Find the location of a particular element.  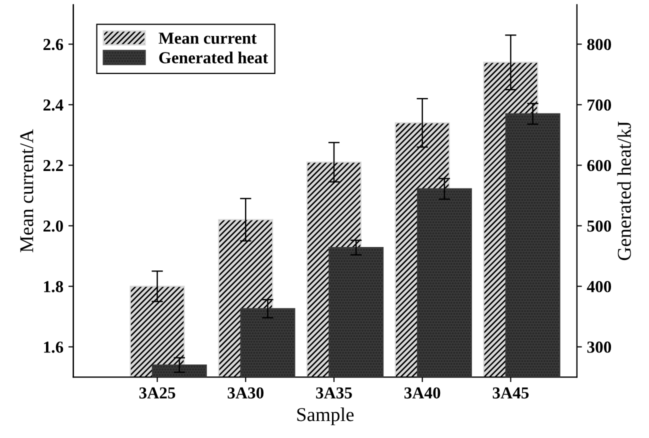

y2-axis-title: Generated heat/kJ is located at coordinates (624, 190).